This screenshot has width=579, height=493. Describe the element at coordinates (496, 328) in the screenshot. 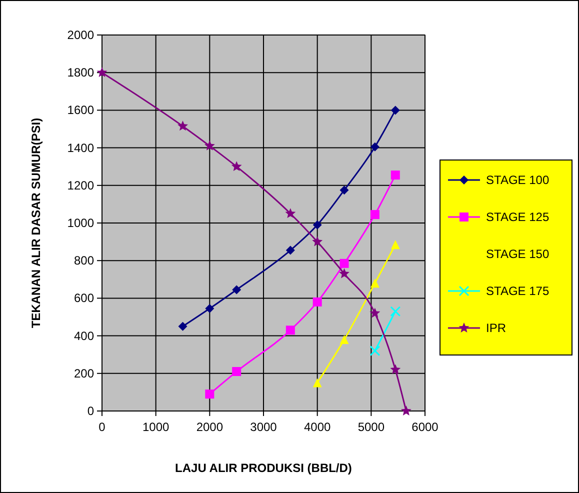

I see `legend-label: IPR` at that location.